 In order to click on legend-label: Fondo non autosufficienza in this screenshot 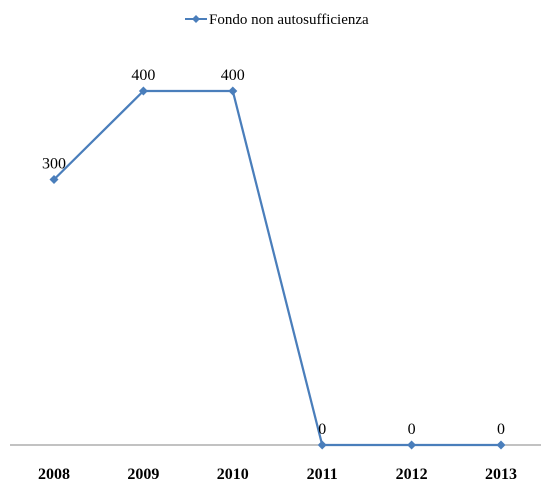, I will do `click(289, 20)`.